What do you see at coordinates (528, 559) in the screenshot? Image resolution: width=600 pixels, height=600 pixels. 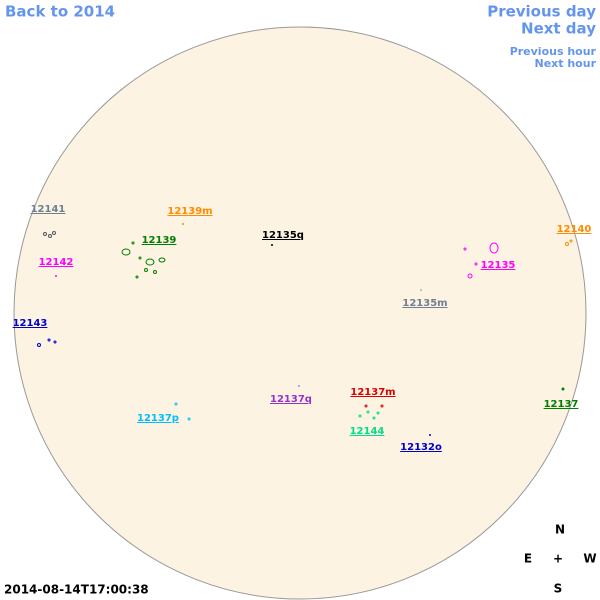 I see `compass-east: E` at bounding box center [528, 559].